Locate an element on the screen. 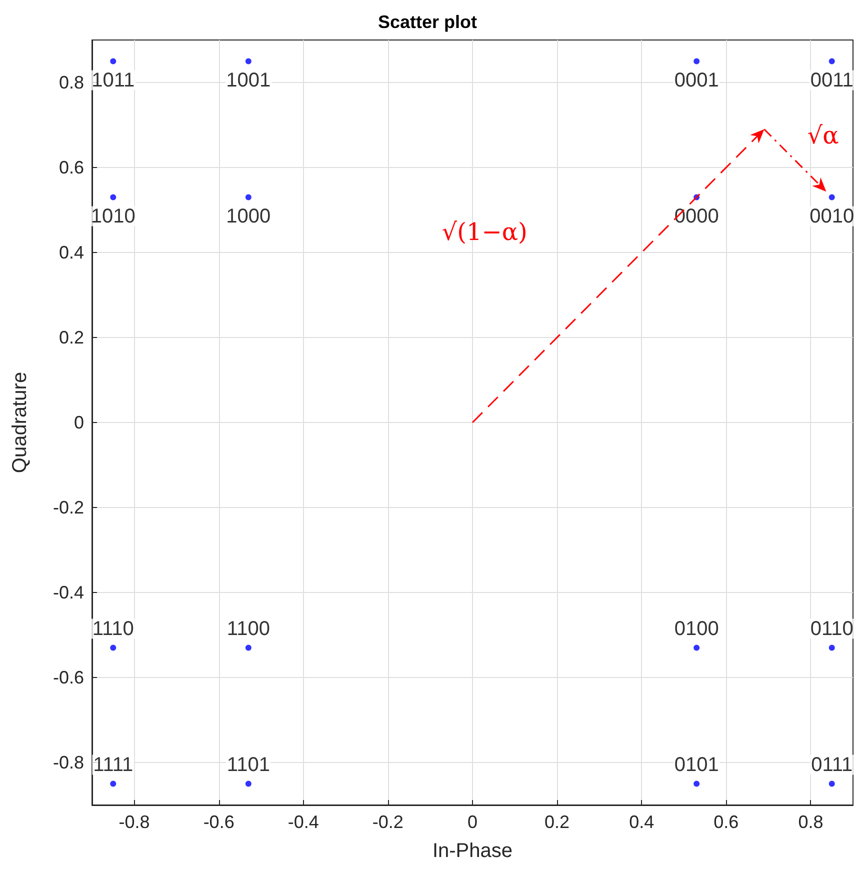 The width and height of the screenshot is (855, 875). y-tick-label: 0 is located at coordinates (79, 422).